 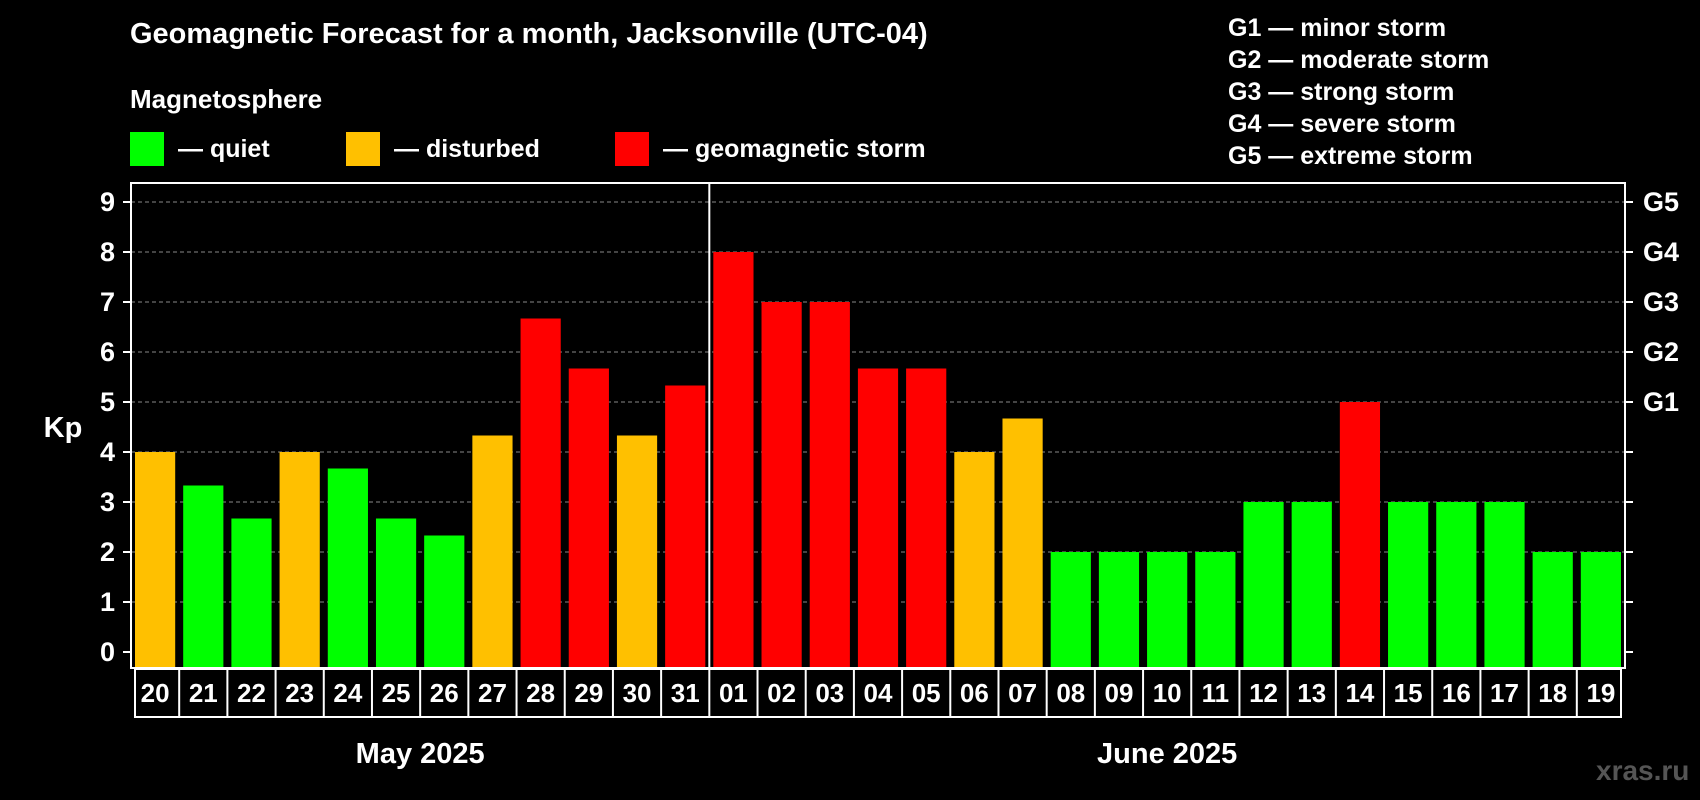 What do you see at coordinates (107, 302) in the screenshot?
I see `y-tick-label: 7` at bounding box center [107, 302].